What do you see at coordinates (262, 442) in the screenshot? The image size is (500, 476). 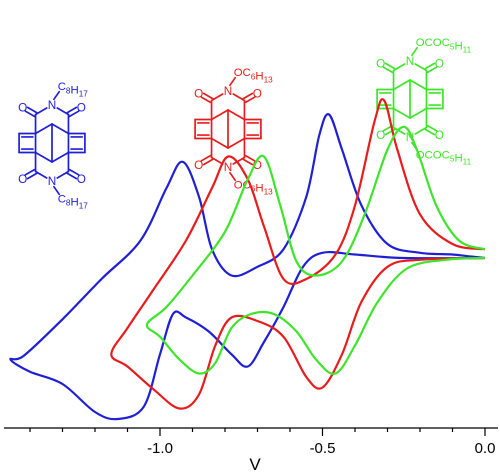 I see `x-axis-ticks: -1.0 -0.5 0.0` at bounding box center [262, 442].